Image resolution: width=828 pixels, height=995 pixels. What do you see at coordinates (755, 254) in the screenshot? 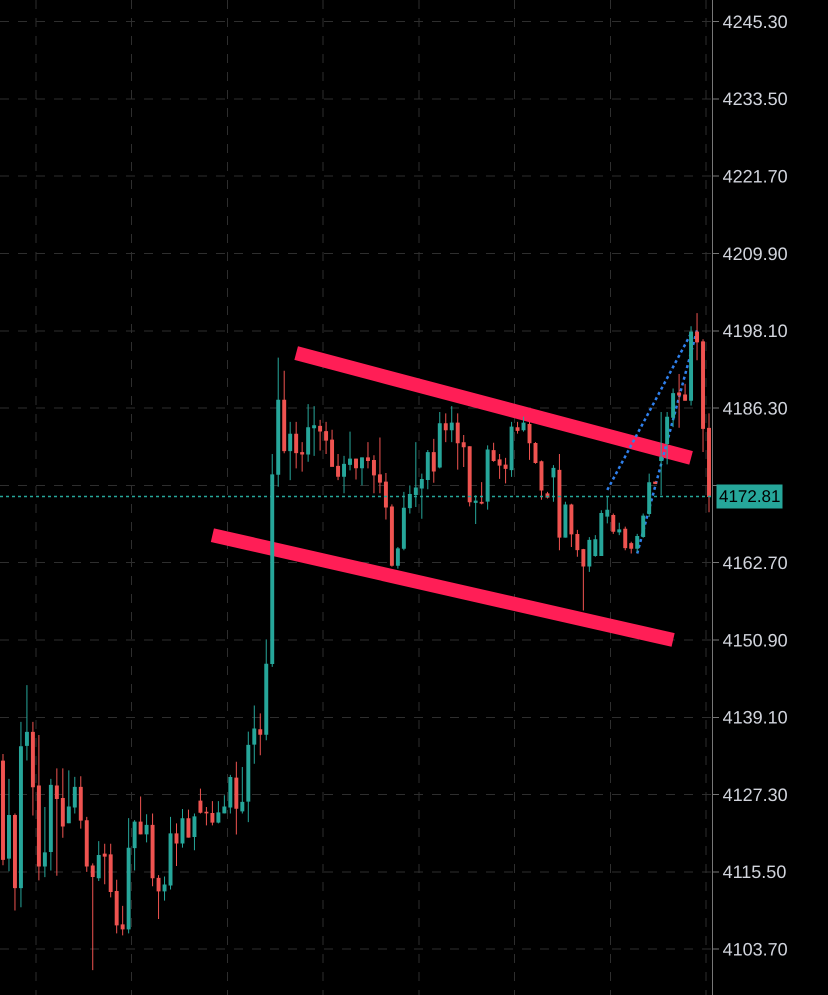
I see `y-tick-label: 4209.90` at bounding box center [755, 254].